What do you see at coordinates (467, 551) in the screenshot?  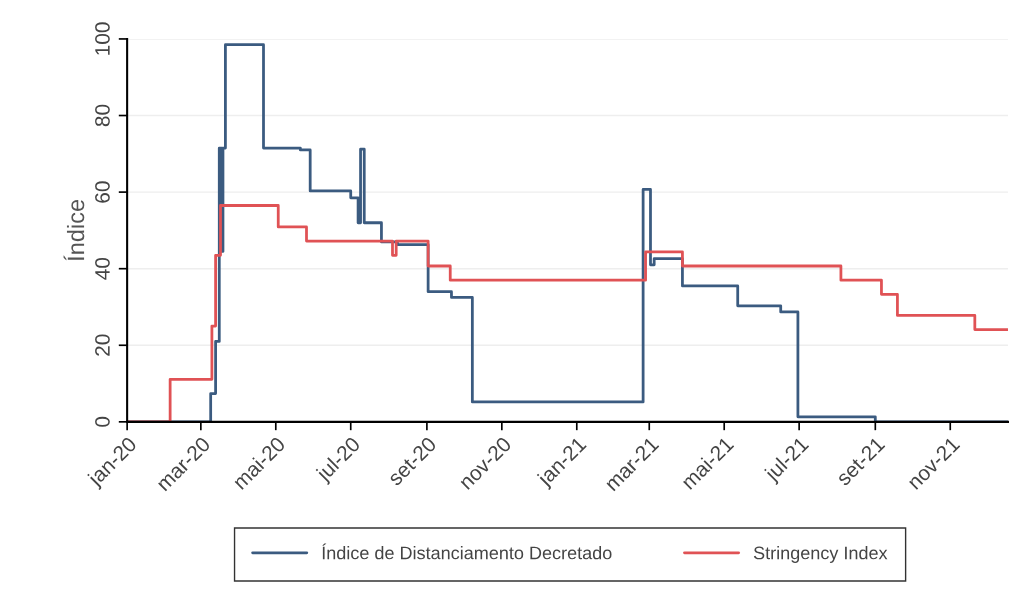 I see `legend-label: Índice de Distanciamento Decretado` at bounding box center [467, 551].